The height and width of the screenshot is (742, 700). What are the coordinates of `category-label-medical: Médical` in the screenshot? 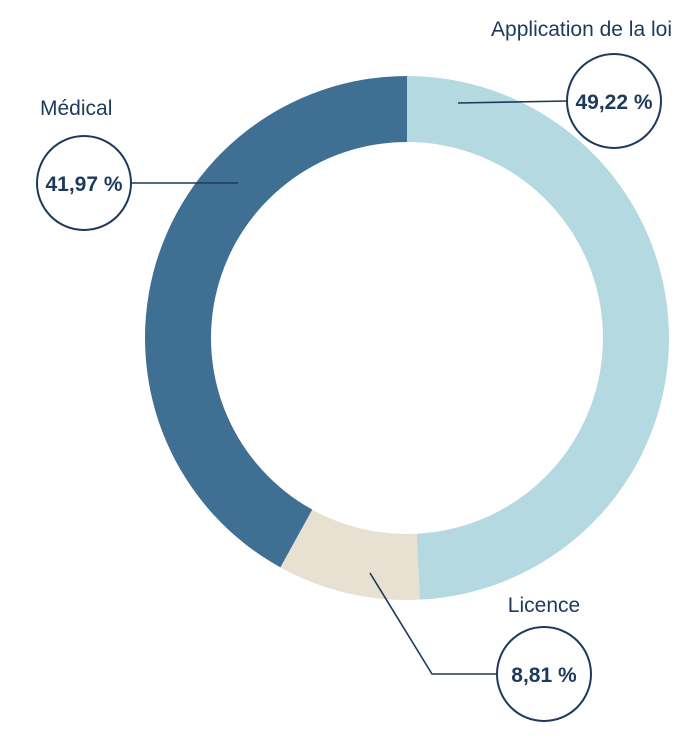 It's located at (76, 108).